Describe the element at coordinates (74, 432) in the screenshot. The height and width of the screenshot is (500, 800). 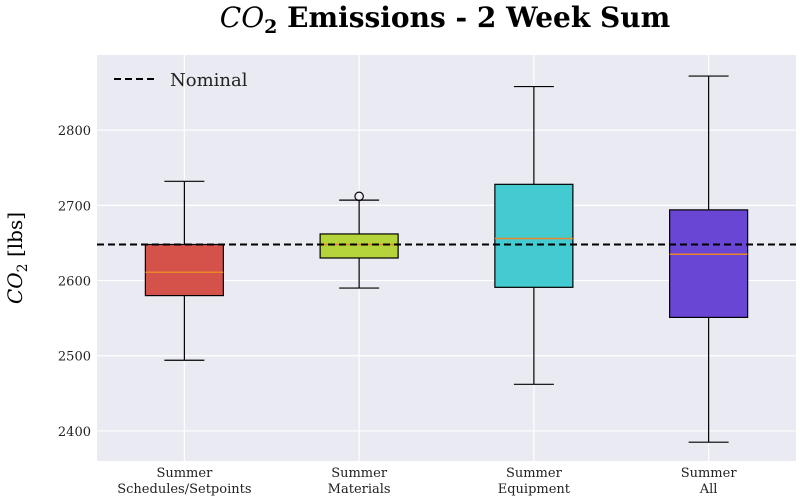
I see `y-tick-label: 2400` at that location.